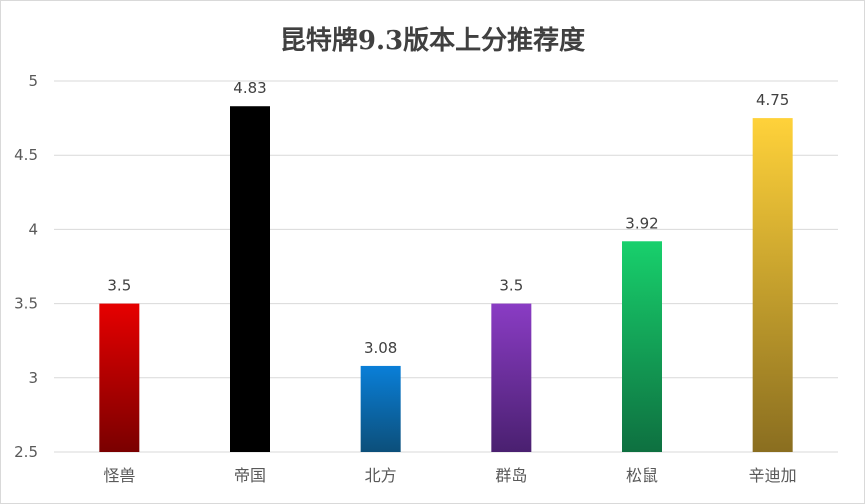 The height and width of the screenshot is (504, 865). What do you see at coordinates (511, 475) in the screenshot?
I see `x-tick-label: 群岛` at bounding box center [511, 475].